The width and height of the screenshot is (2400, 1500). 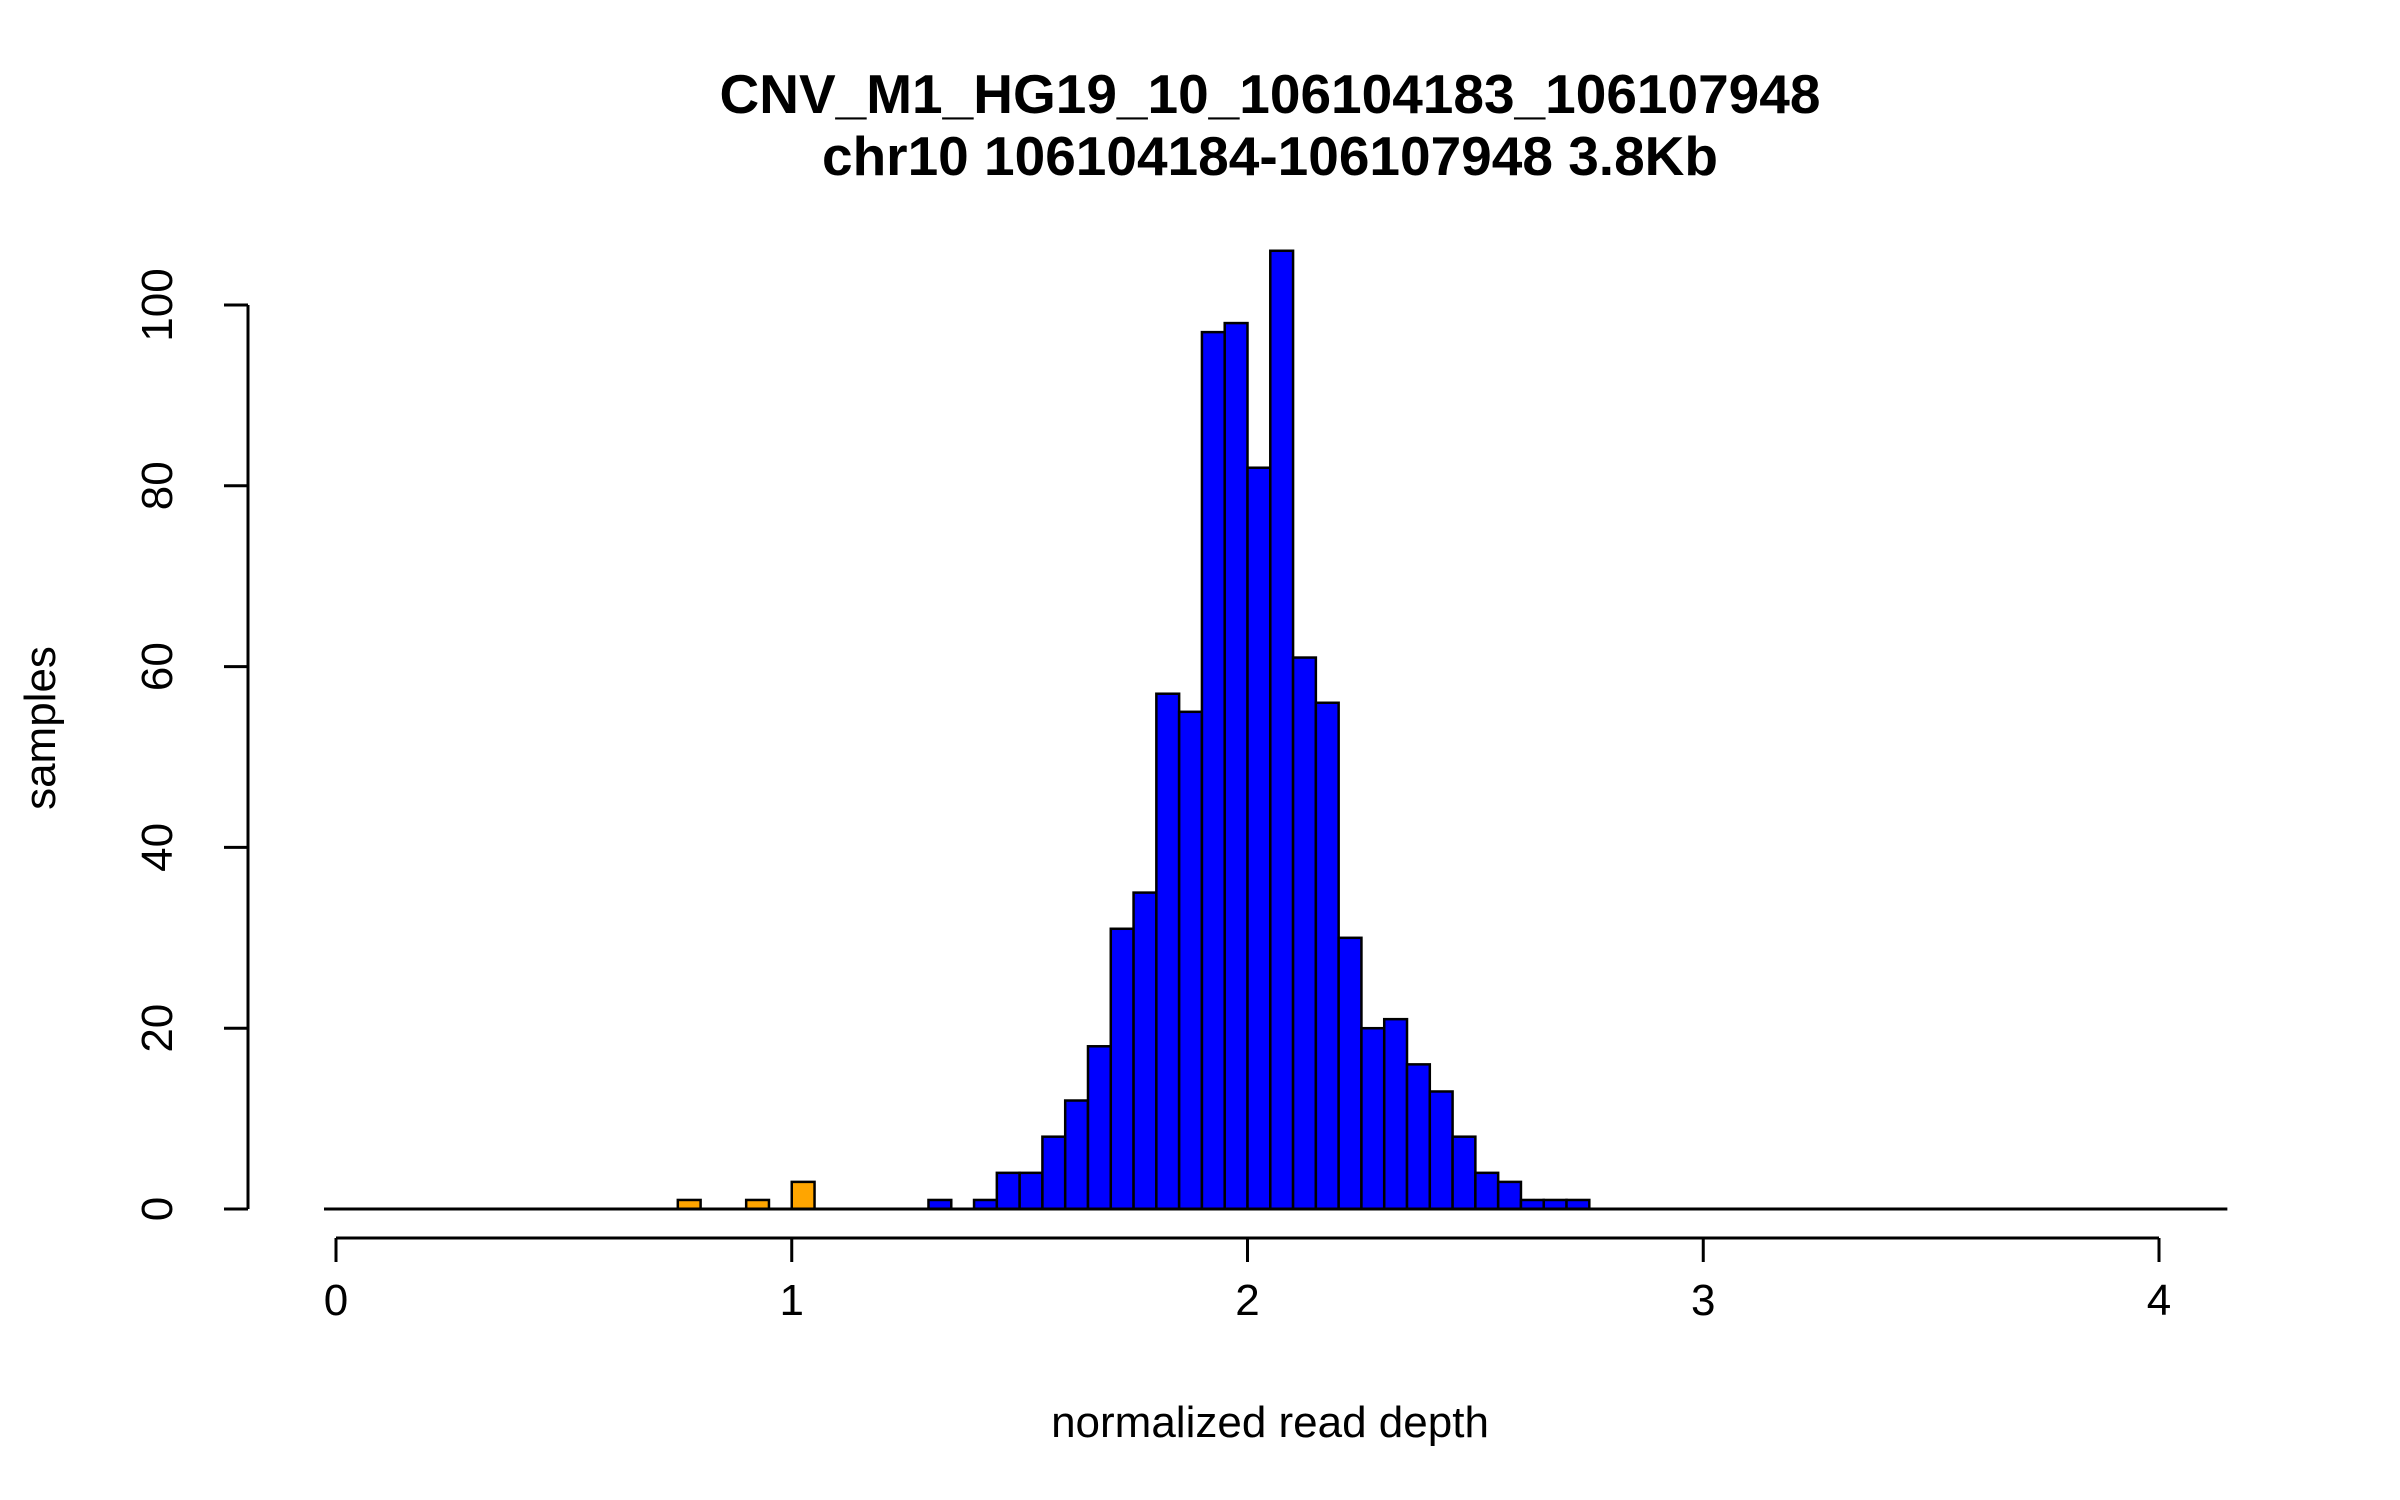 What do you see at coordinates (792, 1300) in the screenshot?
I see `x-tick-label: 1` at bounding box center [792, 1300].